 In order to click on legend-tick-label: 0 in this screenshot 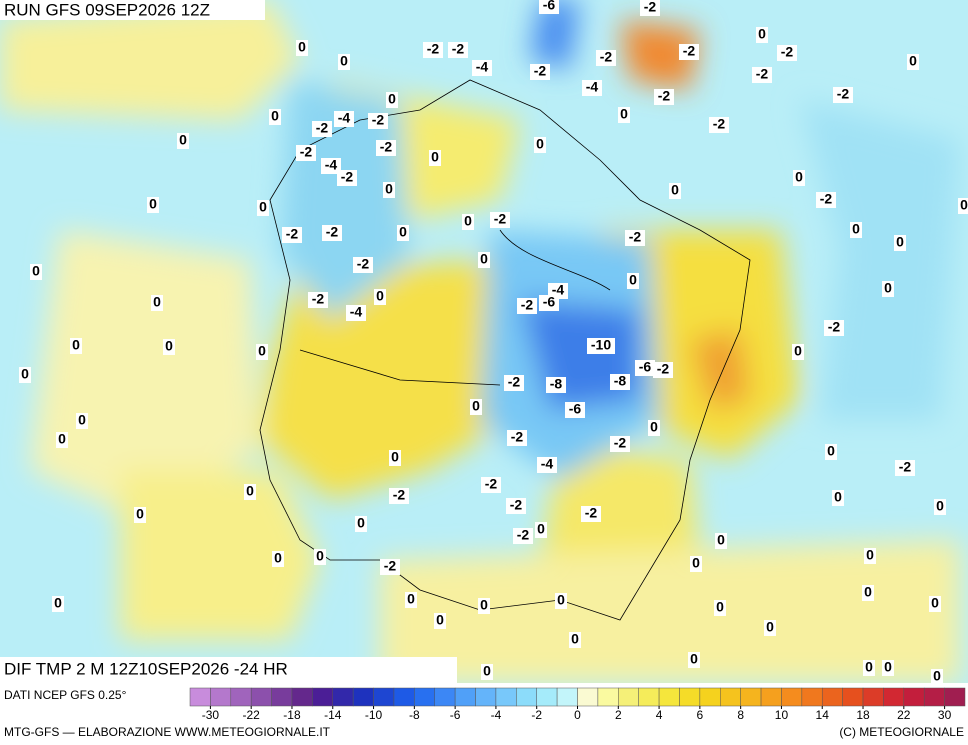, I will do `click(577, 715)`.